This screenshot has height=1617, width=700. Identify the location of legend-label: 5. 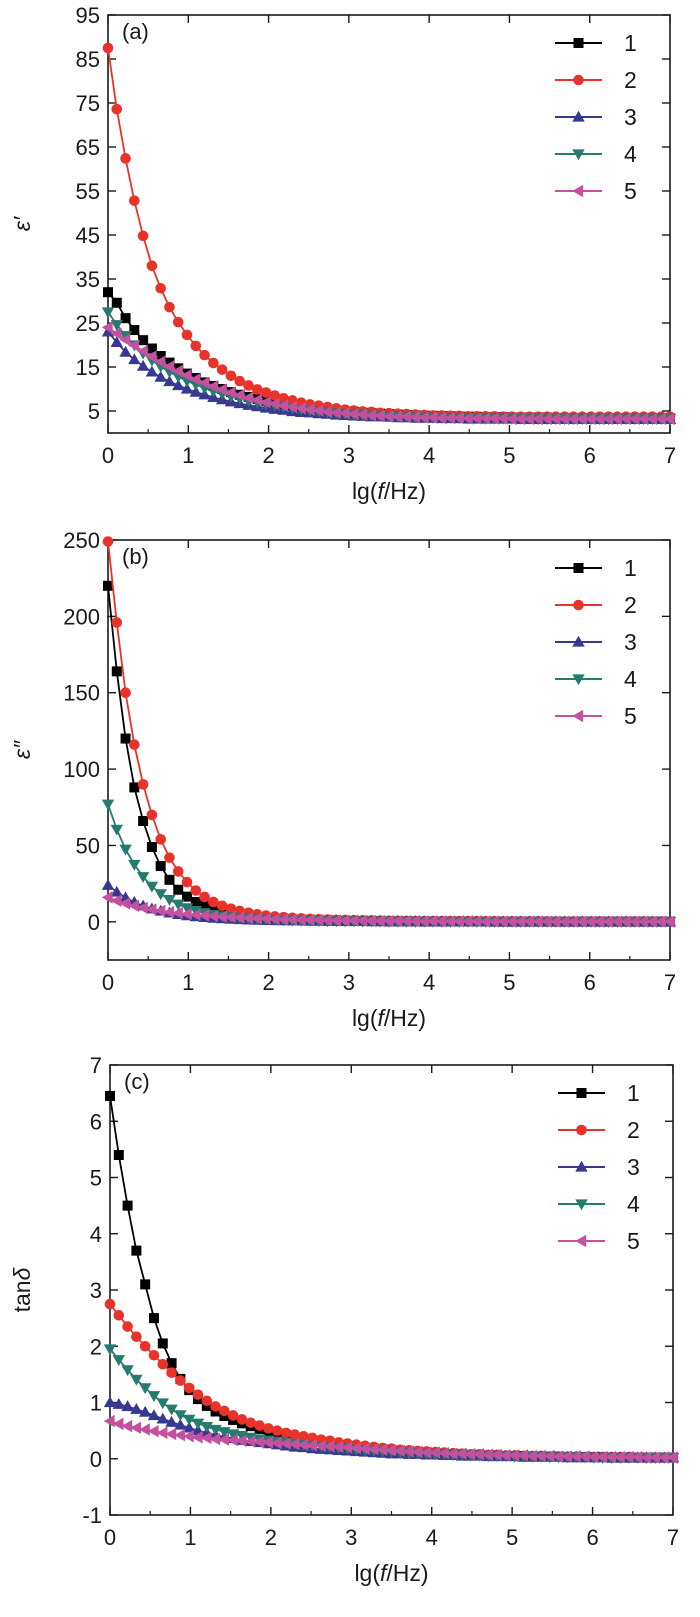
(630, 716).